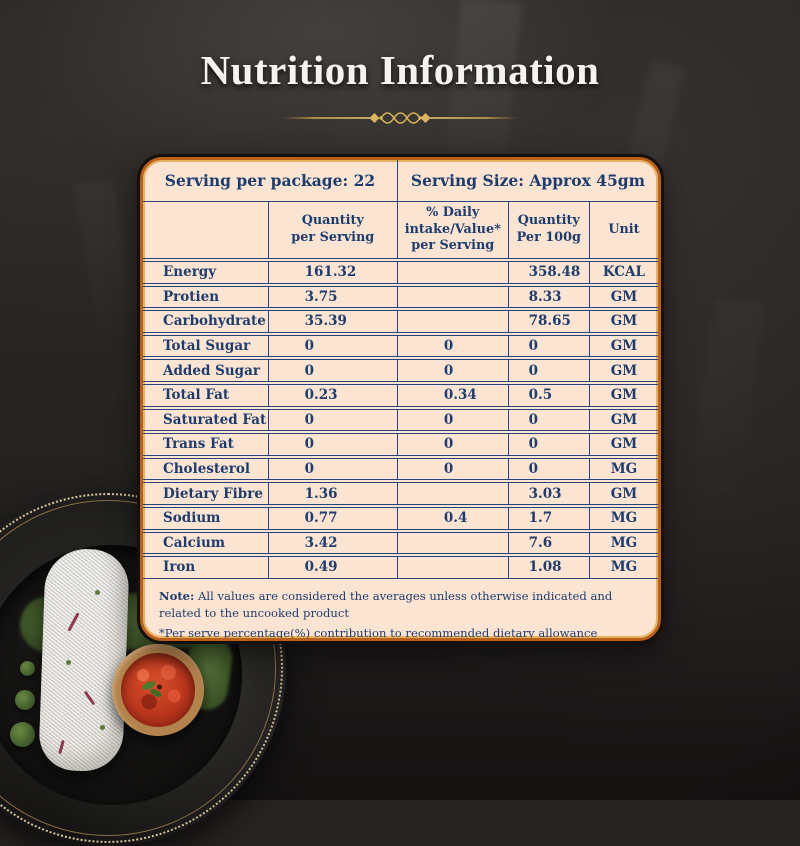  I want to click on cell-nutrient-name: Dietary Fibre, so click(206, 493).